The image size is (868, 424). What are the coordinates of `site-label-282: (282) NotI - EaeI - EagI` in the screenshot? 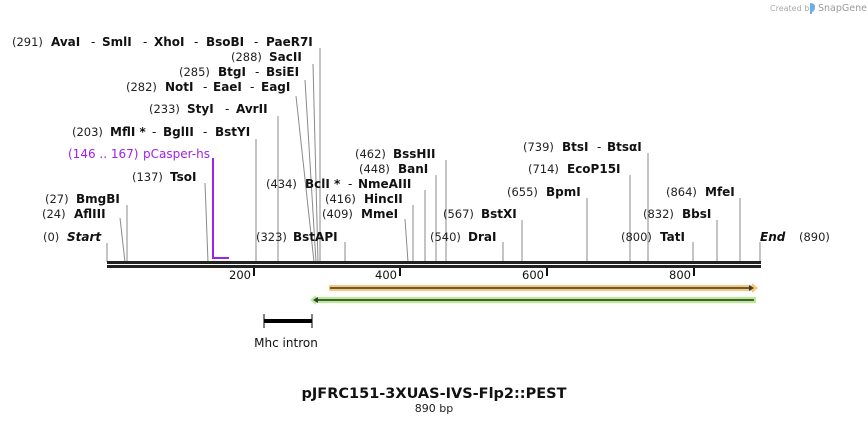 It's located at (208, 85).